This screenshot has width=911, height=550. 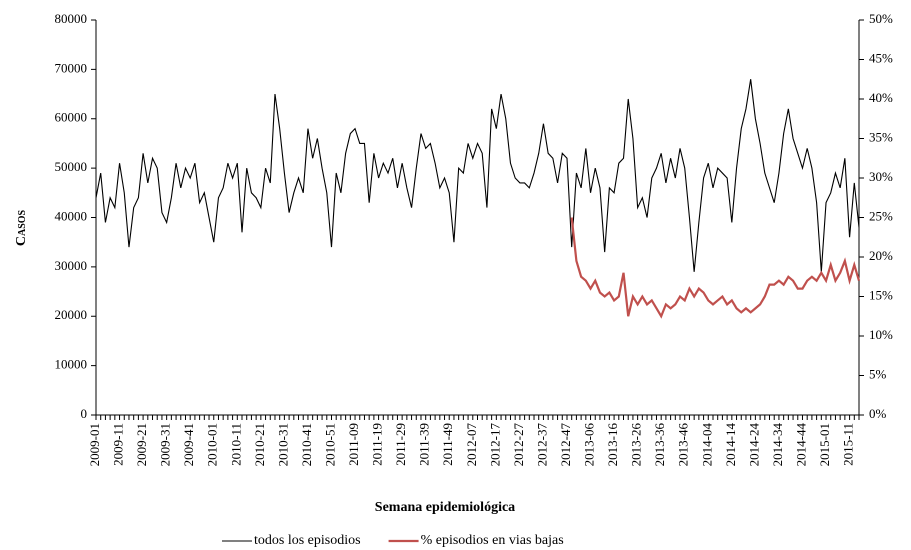 What do you see at coordinates (94, 444) in the screenshot?
I see `x-tick-label: 2009-01` at bounding box center [94, 444].